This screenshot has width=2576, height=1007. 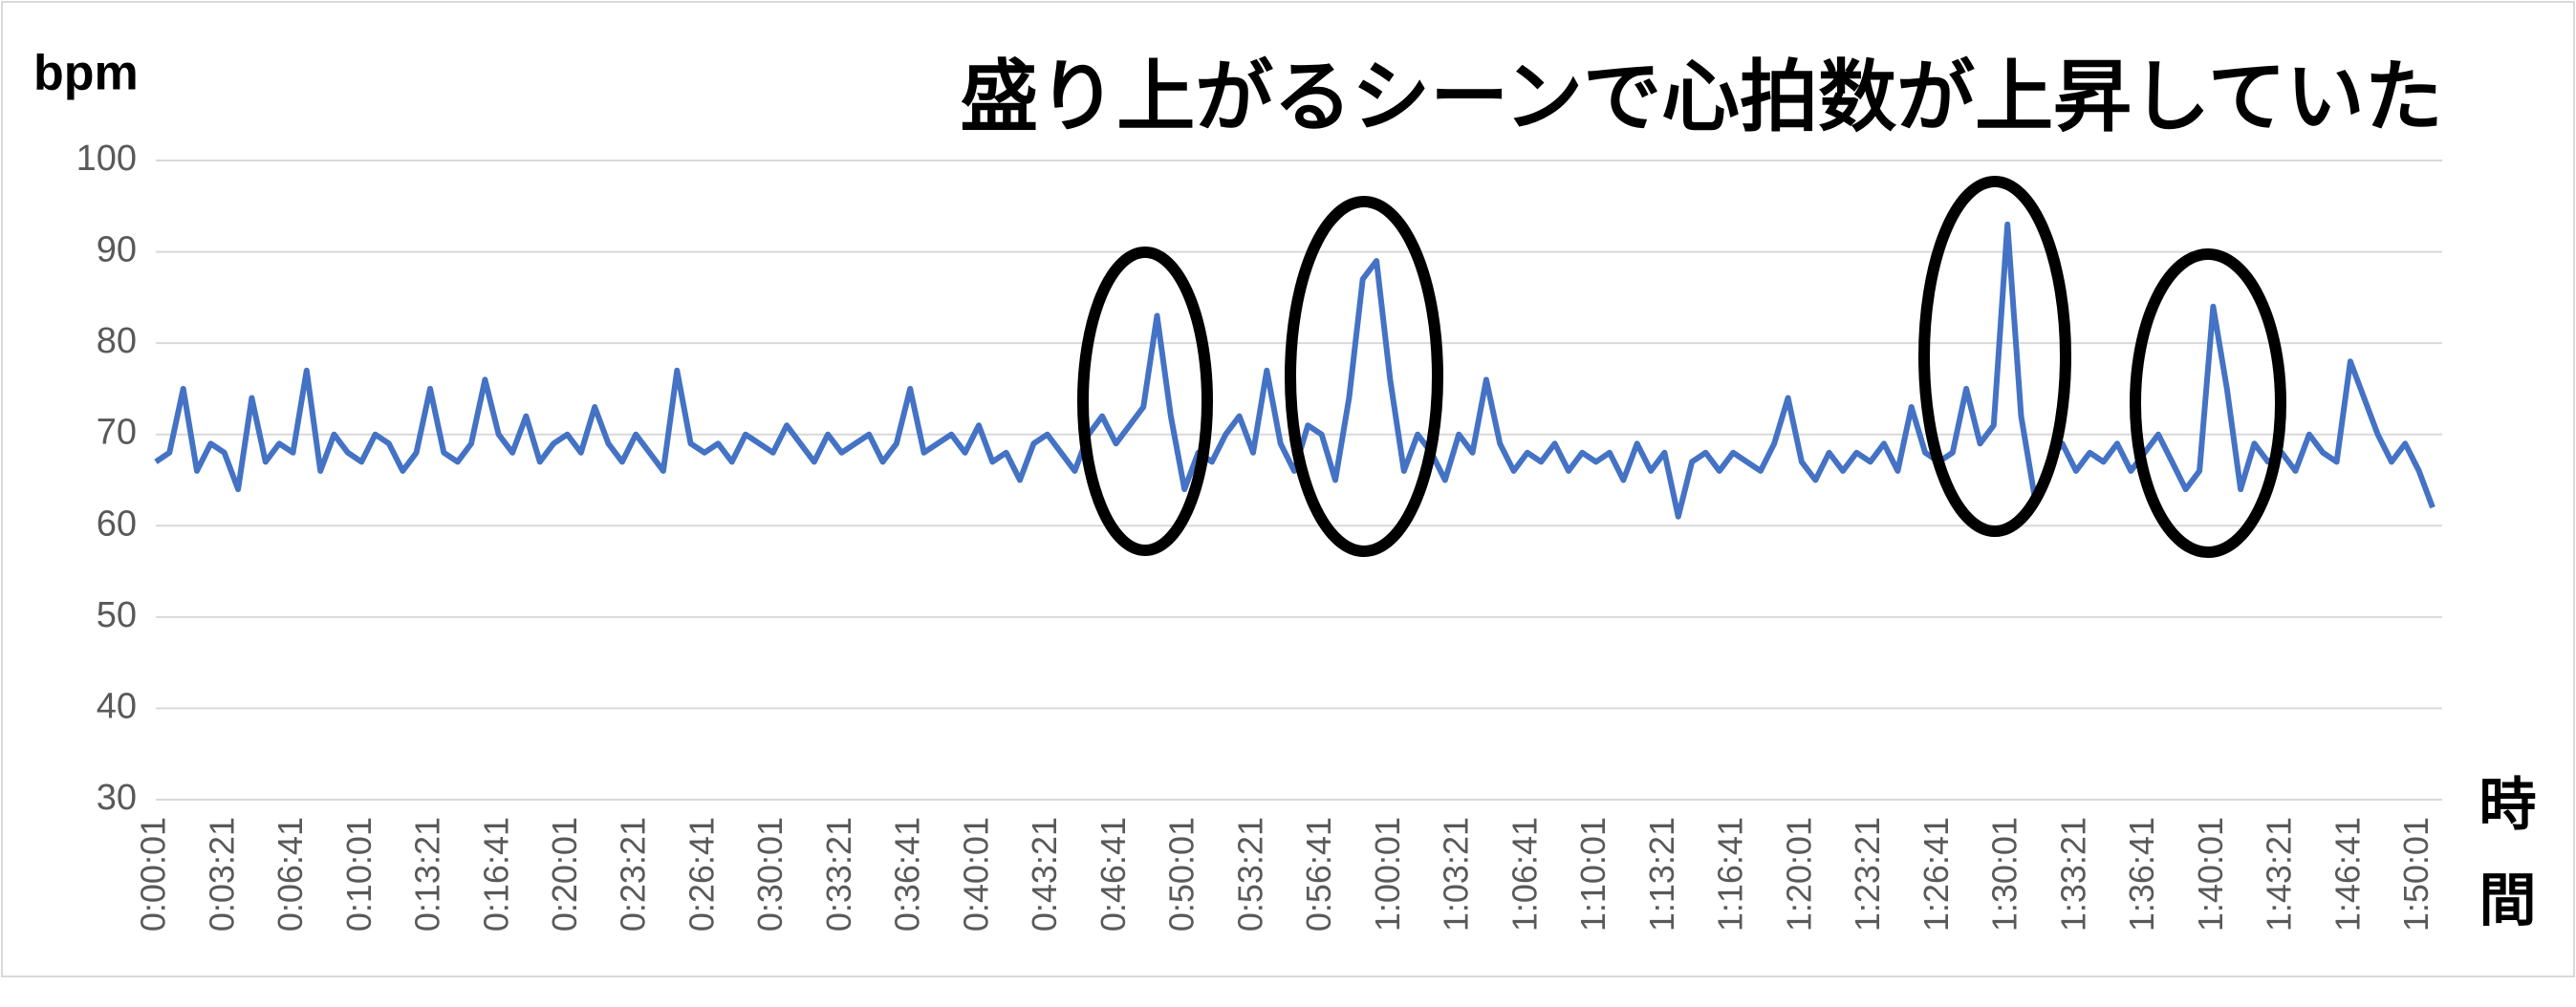 I want to click on x-tick-label: 1:13:21, so click(x=1661, y=875).